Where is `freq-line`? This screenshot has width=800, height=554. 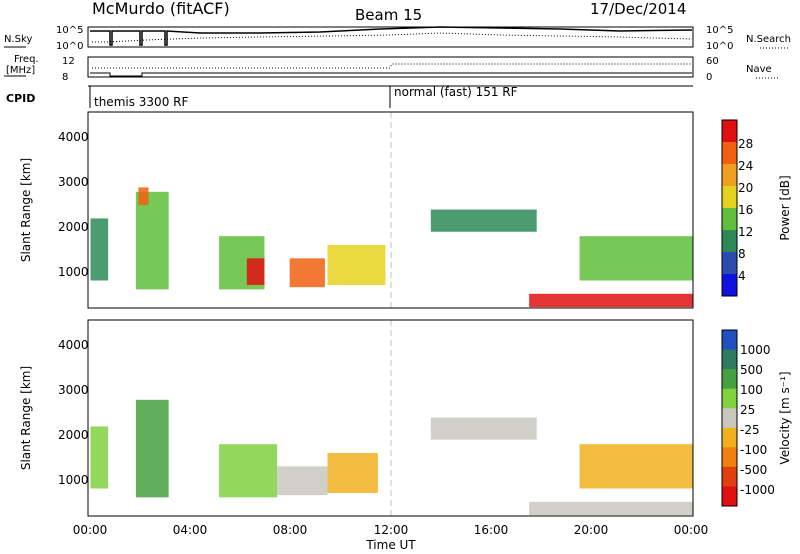
freq-line is located at coordinates (391, 74).